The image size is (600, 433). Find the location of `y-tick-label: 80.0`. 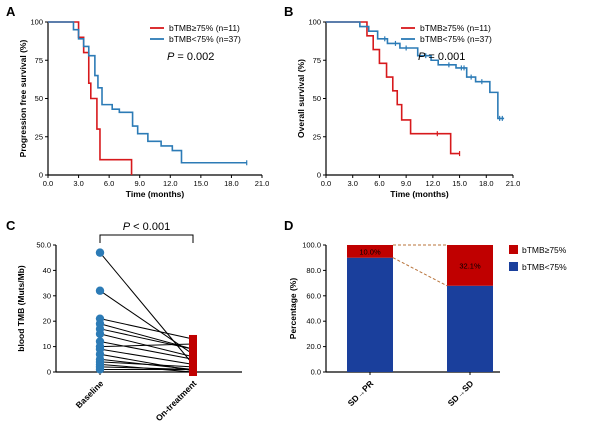

y-tick-label: 80.0 is located at coordinates (313, 270).